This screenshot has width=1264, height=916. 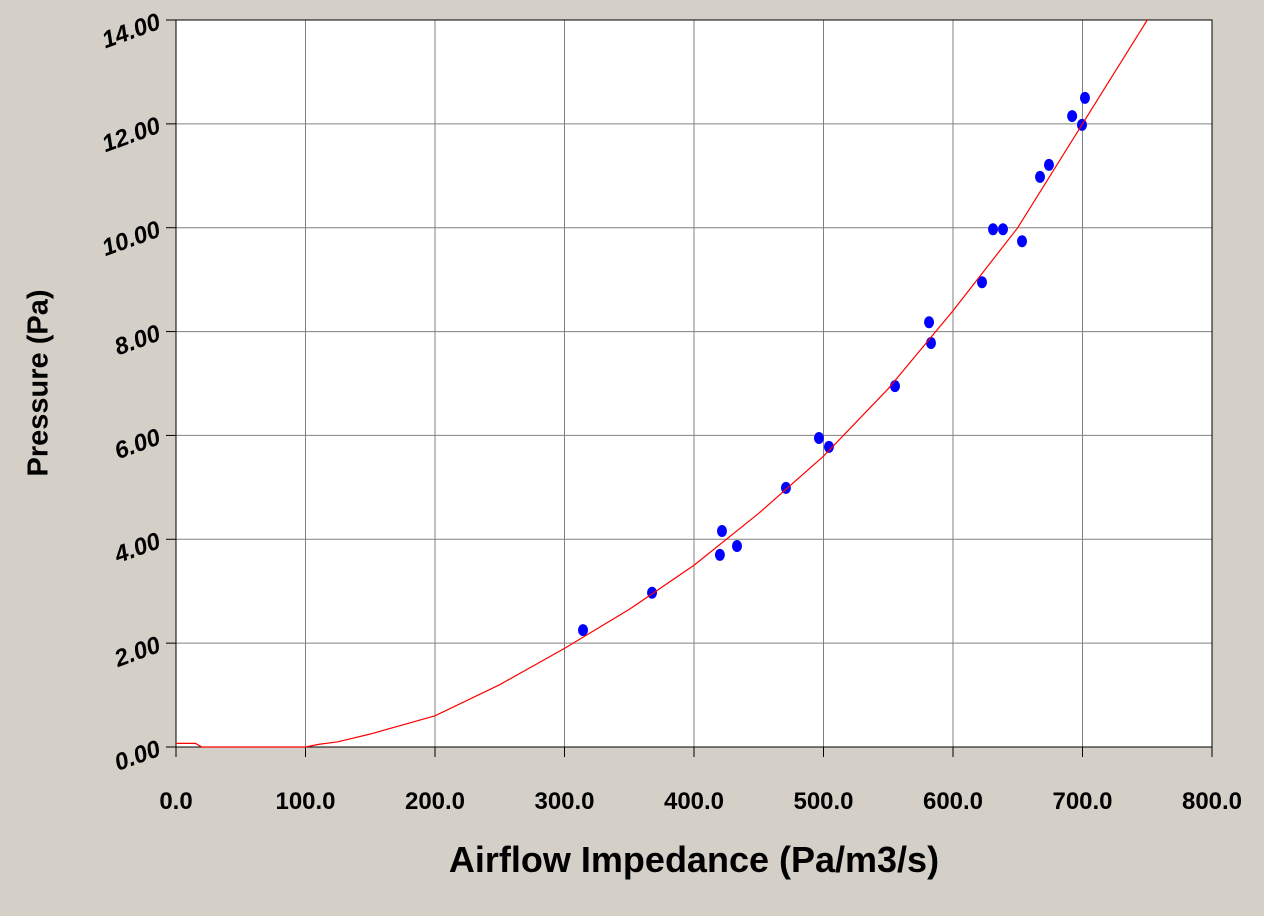 What do you see at coordinates (1212, 801) in the screenshot?
I see `x-tick-label: 800.0` at bounding box center [1212, 801].